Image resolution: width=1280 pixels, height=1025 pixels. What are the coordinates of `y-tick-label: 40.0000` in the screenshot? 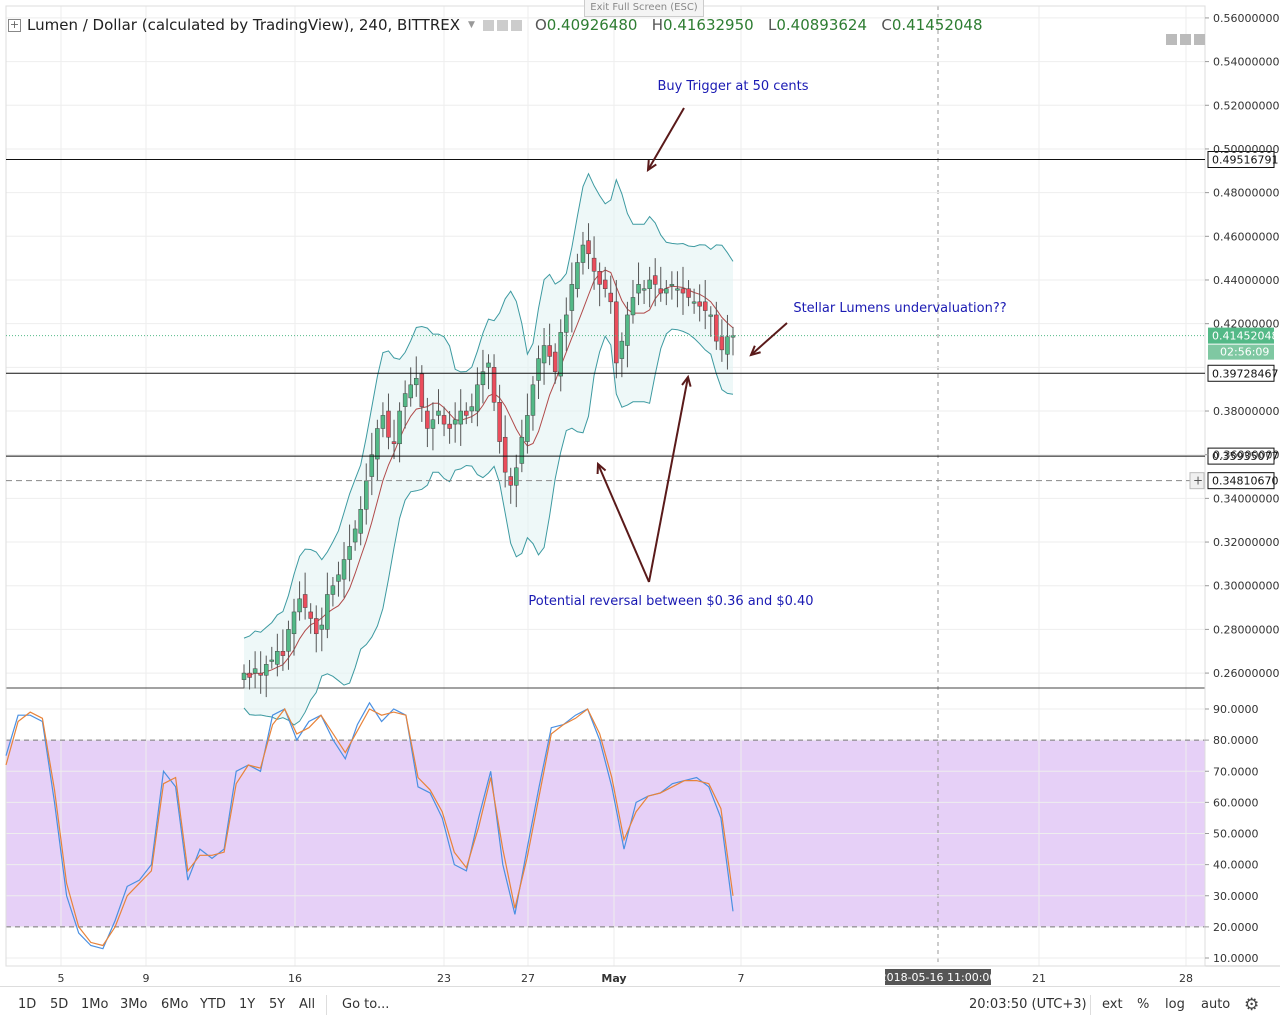 It's located at (1236, 865).